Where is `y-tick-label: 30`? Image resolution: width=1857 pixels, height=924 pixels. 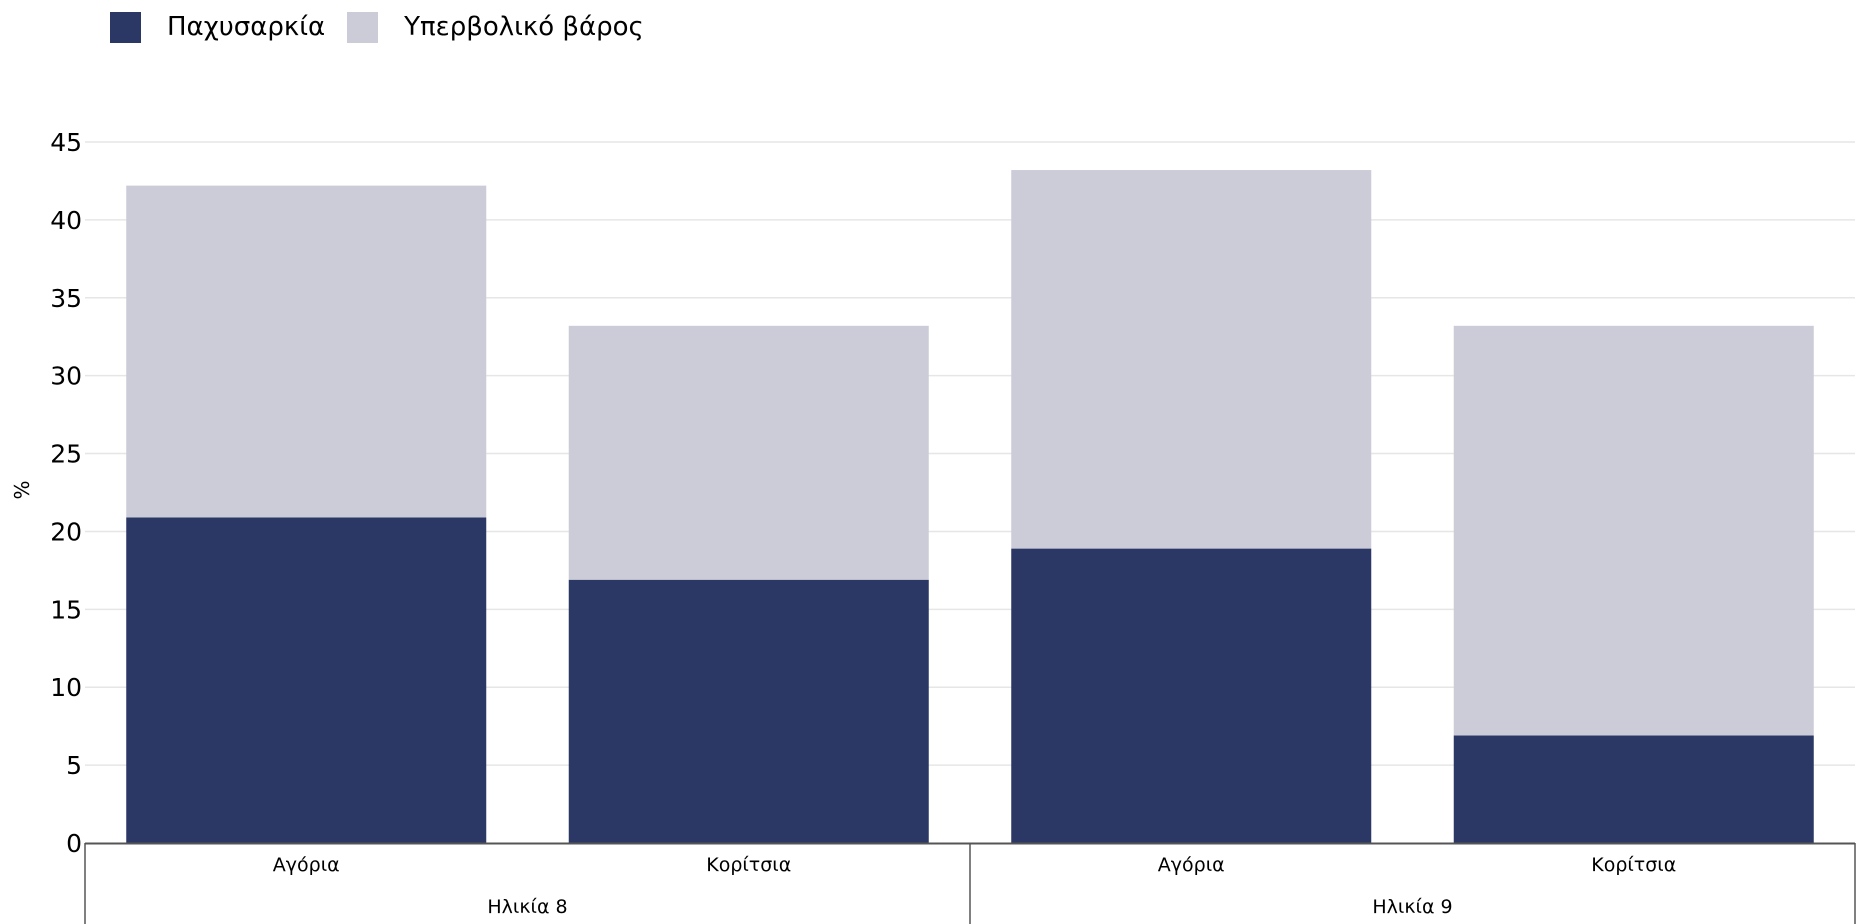
y-tick-label: 30 is located at coordinates (66, 376).